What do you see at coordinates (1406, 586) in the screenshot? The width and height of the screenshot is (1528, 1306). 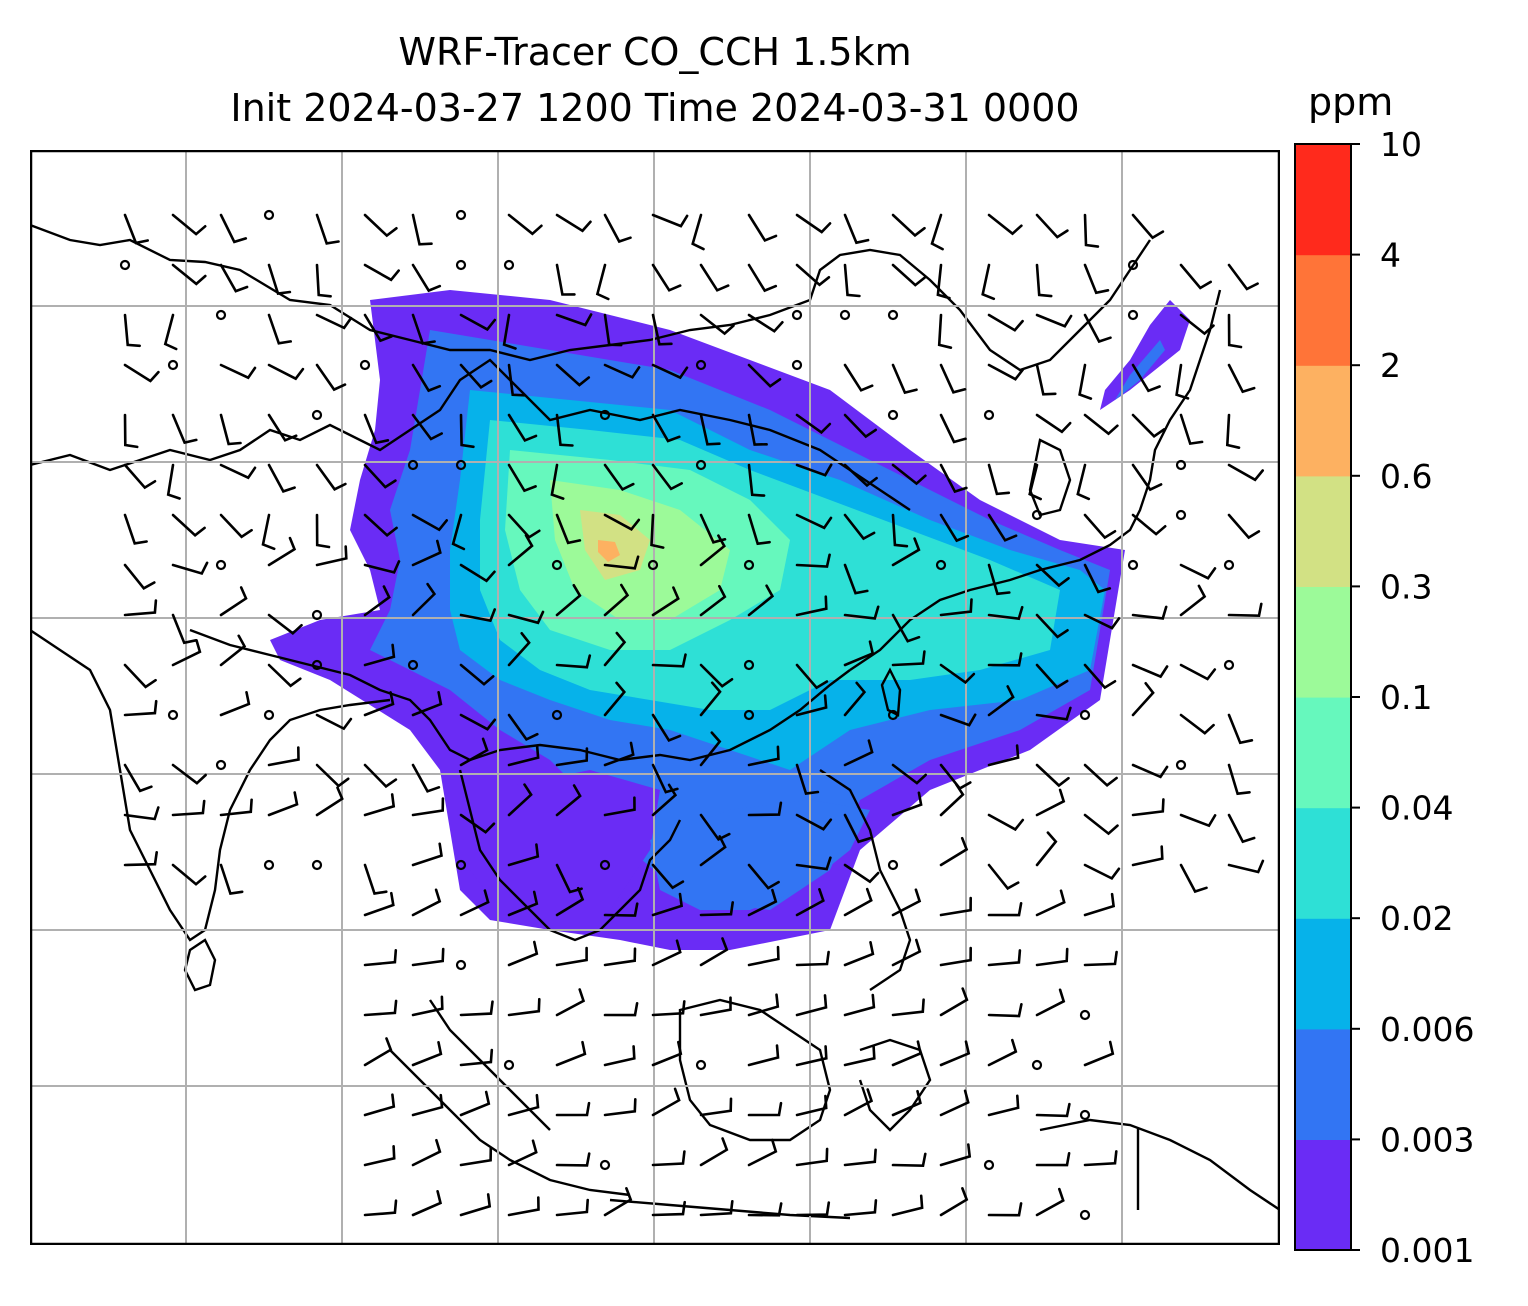 I see `colorbar-tick-label: 0.3` at bounding box center [1406, 586].